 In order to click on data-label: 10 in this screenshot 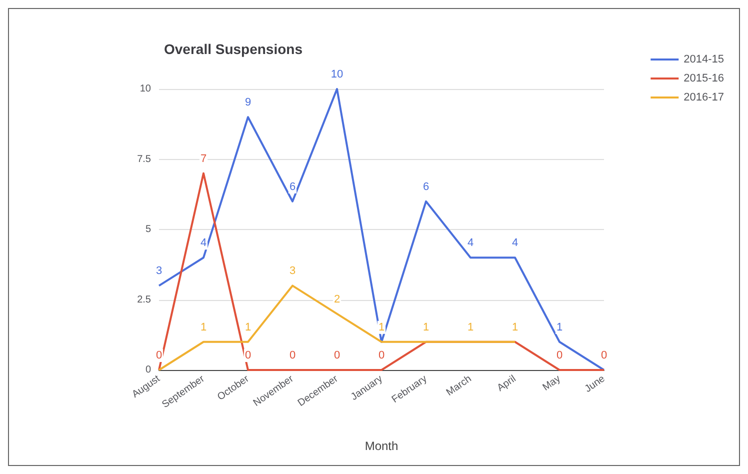, I will do `click(337, 74)`.